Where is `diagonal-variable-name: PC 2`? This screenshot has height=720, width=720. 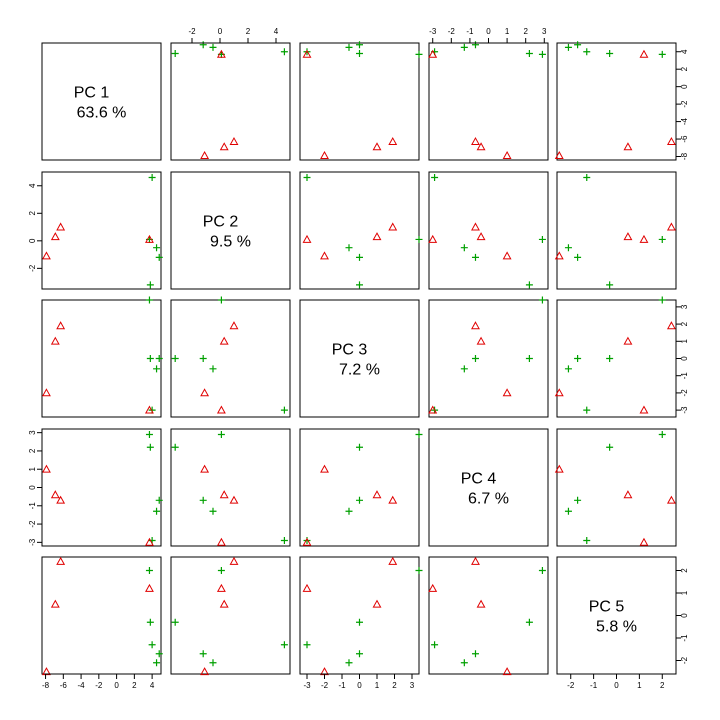
diagonal-variable-name: PC 2 is located at coordinates (221, 222).